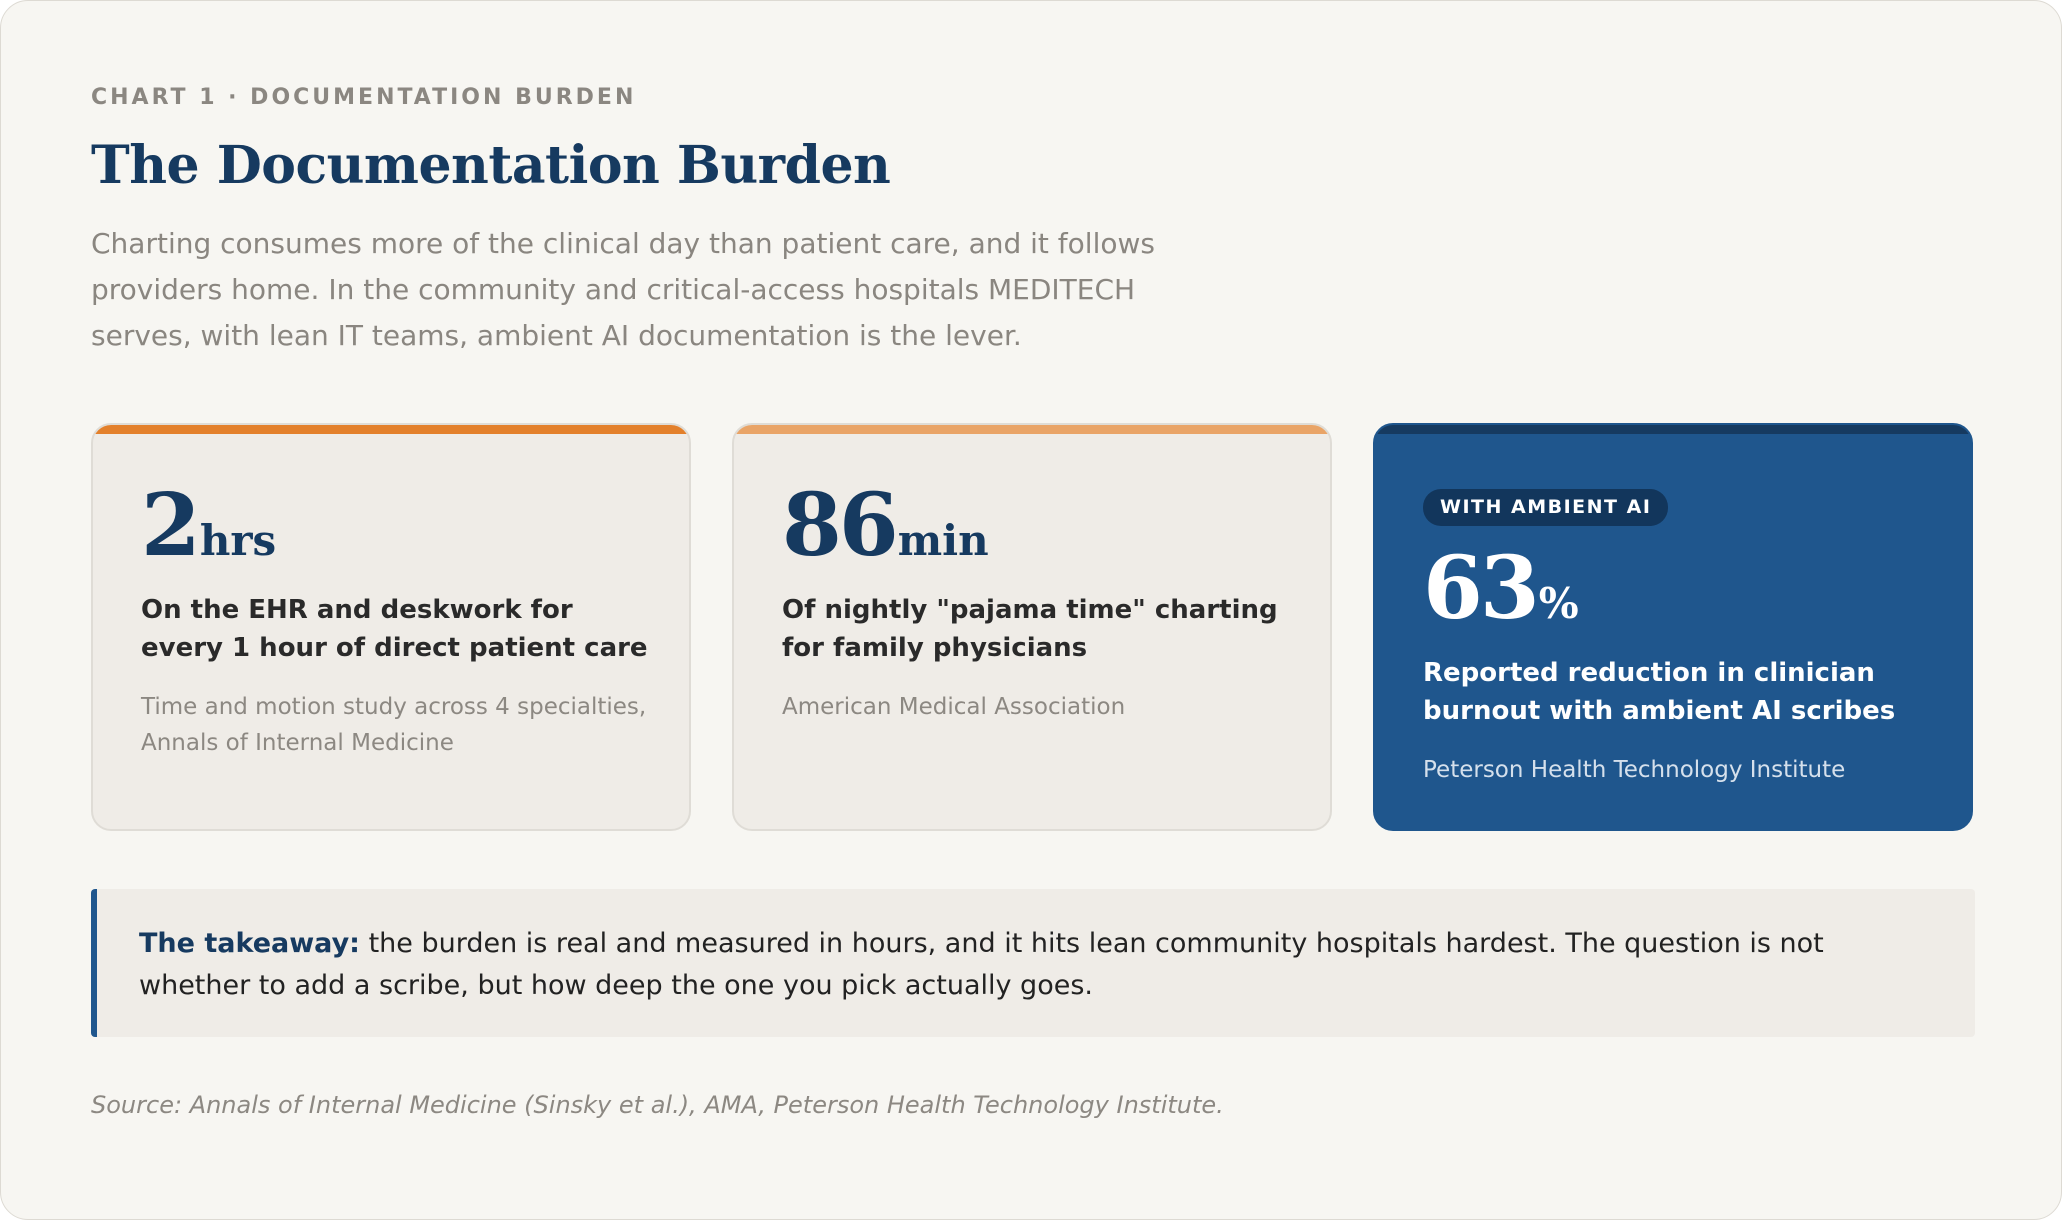 This screenshot has height=1222, width=2064. What do you see at coordinates (840, 525) in the screenshot?
I see `stat-number: 86` at bounding box center [840, 525].